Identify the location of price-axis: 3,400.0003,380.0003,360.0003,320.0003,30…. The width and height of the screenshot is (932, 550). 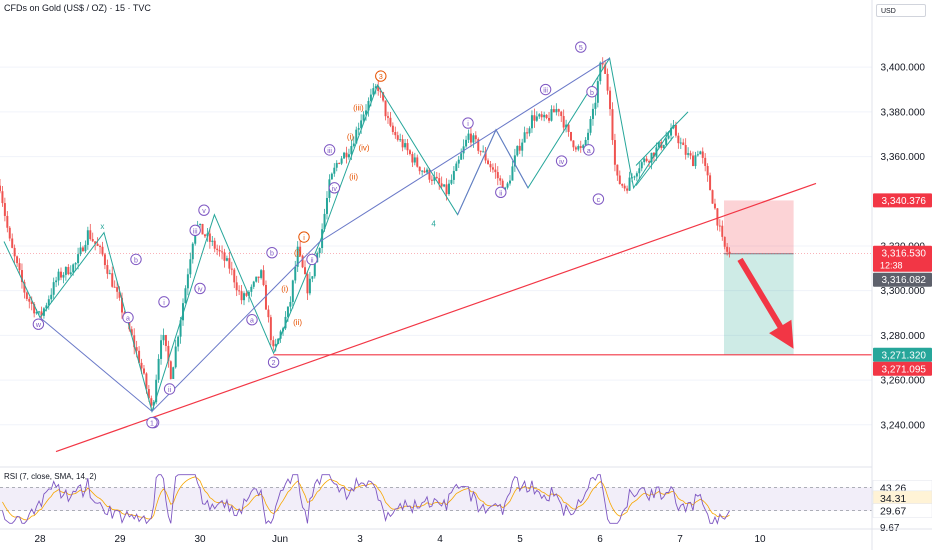
(901, 275).